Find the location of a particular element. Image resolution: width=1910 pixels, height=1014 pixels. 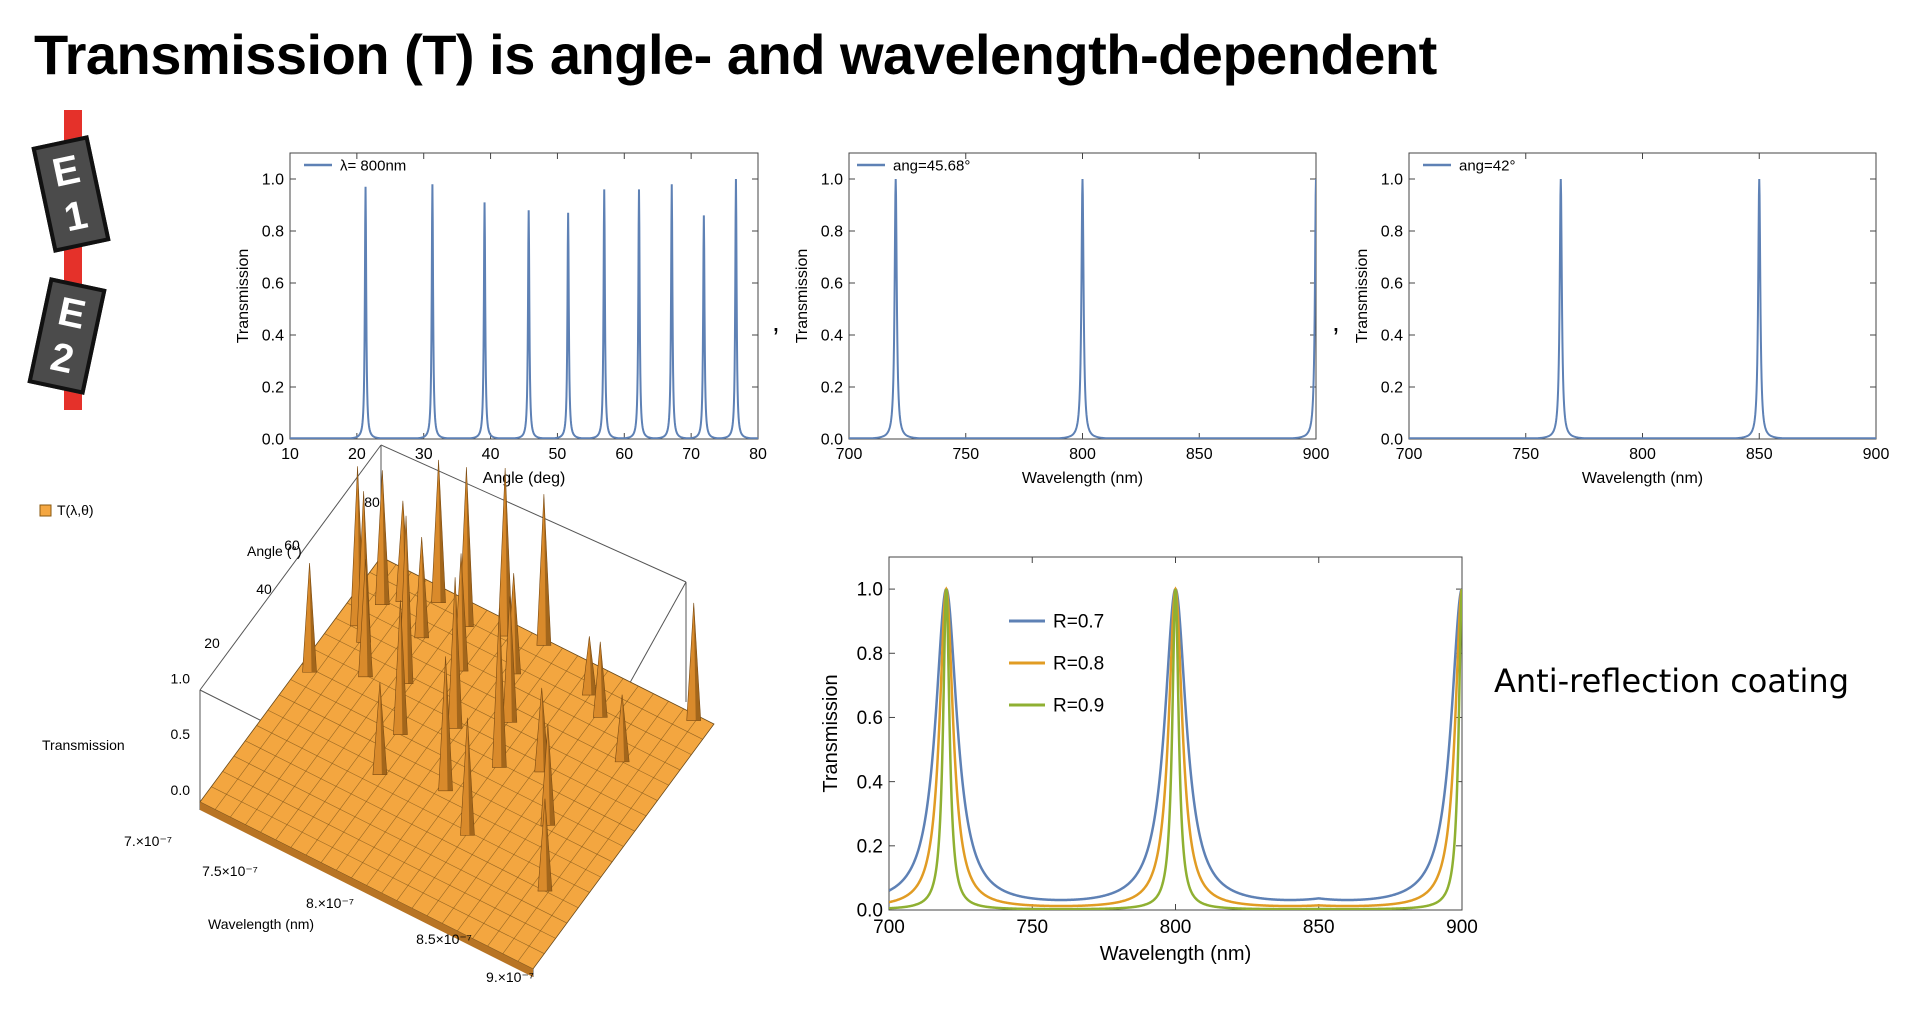

angle-axis-label: Angle (°) is located at coordinates (274, 551).